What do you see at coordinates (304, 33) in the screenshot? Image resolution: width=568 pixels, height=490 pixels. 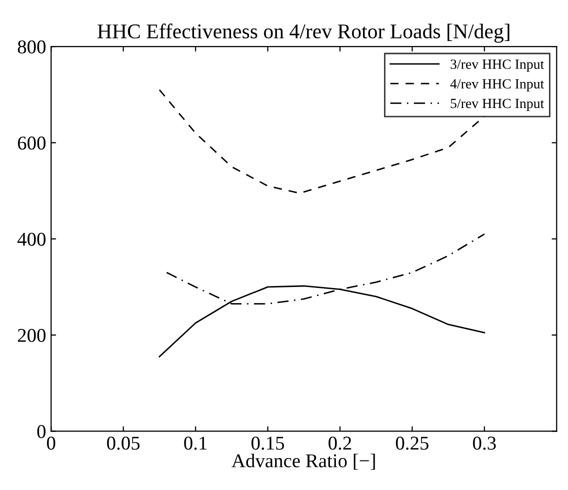 I see `chart-title: HHC Effectiveness on 4/rev Rotor Loads [N/deg]` at bounding box center [304, 33].